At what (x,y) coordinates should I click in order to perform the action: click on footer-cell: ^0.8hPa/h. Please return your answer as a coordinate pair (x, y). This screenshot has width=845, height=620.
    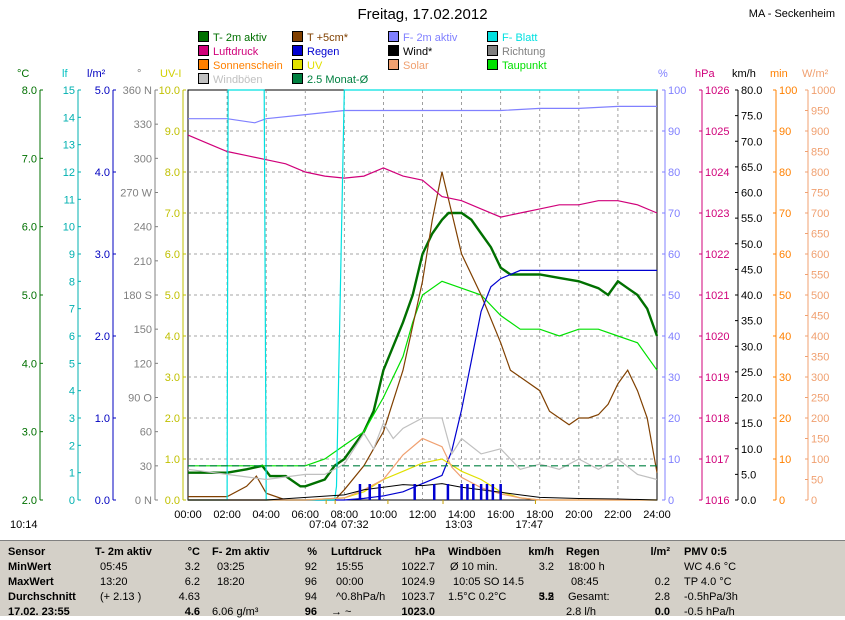
    Looking at the image, I should click on (361, 597).